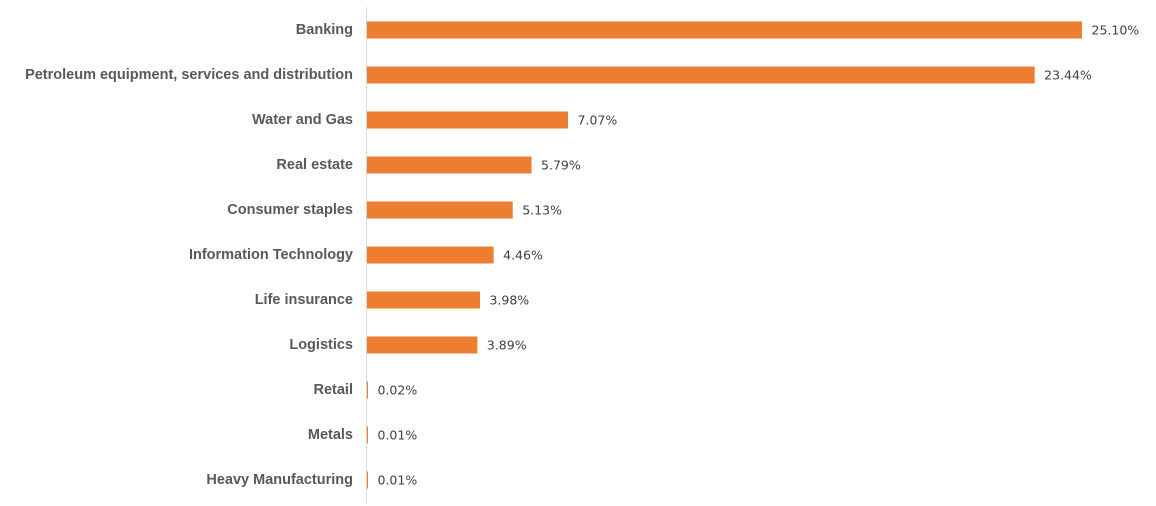 This screenshot has width=1156, height=506. I want to click on category-label: Water and Gas, so click(302, 120).